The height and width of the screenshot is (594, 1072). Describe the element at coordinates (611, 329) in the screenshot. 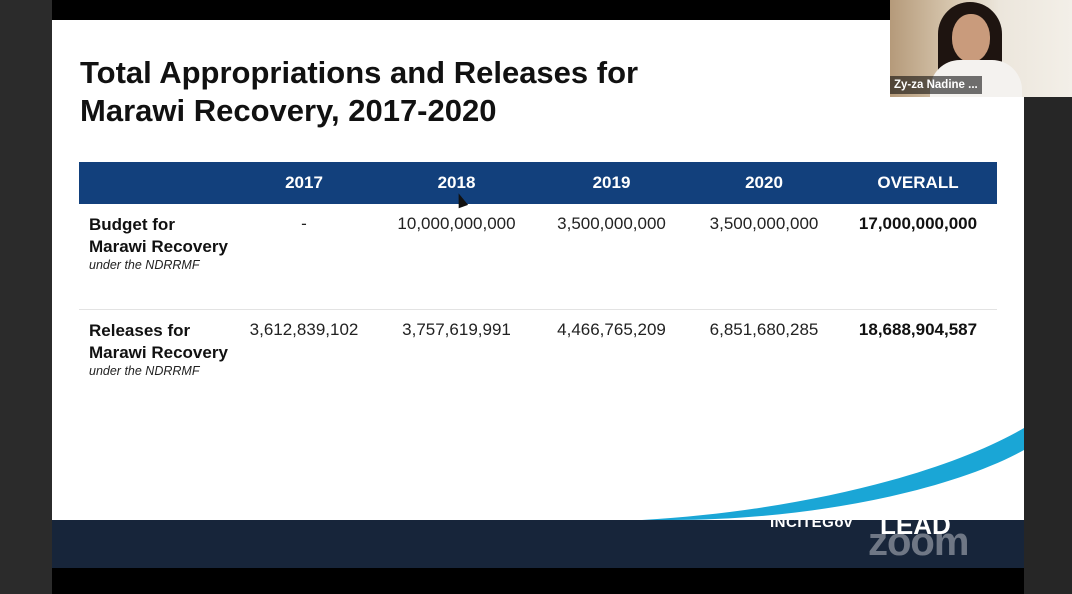

I see `cell-releases-2019: 4,466,765,209` at that location.